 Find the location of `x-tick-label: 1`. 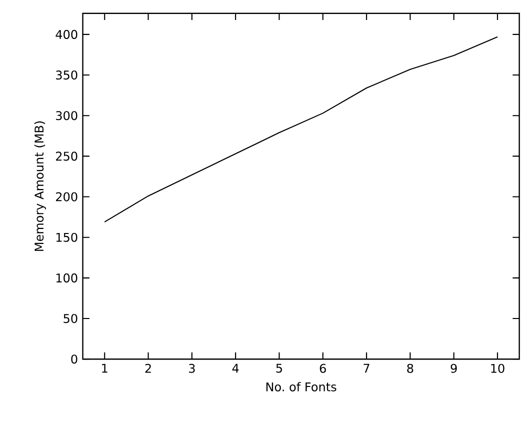

x-tick-label: 1 is located at coordinates (105, 368).